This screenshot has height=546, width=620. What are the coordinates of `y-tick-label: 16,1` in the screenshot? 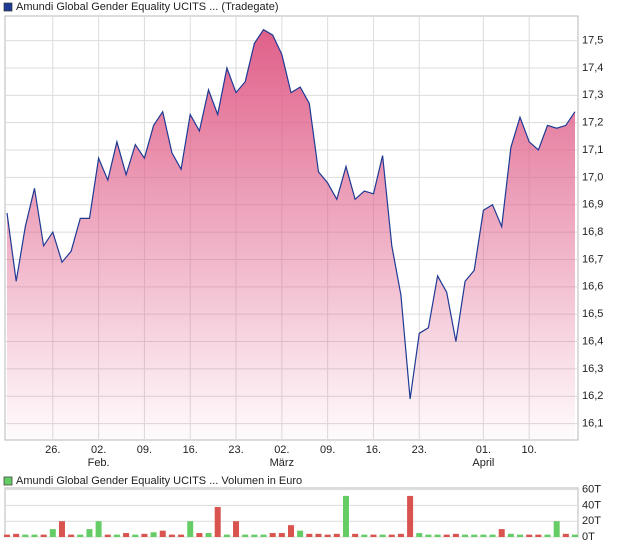 It's located at (592, 423).